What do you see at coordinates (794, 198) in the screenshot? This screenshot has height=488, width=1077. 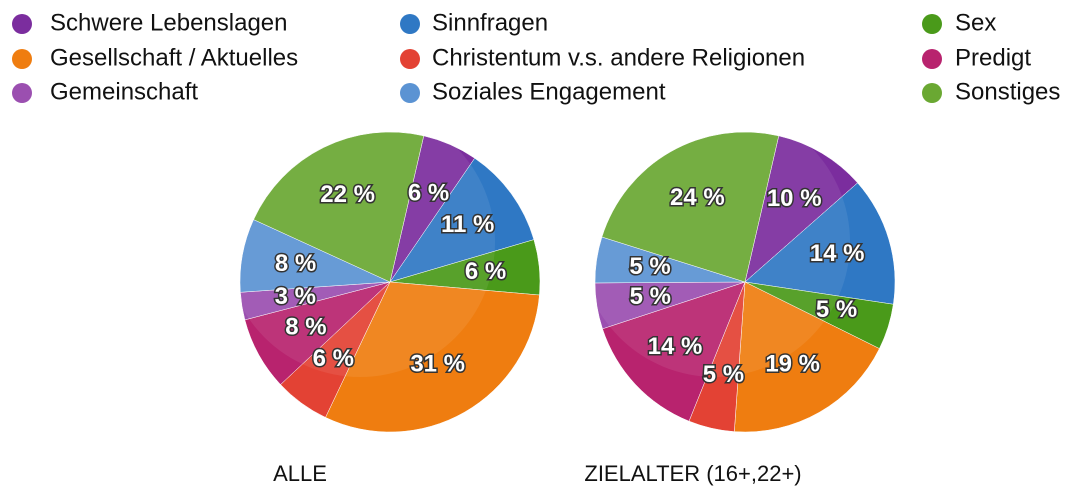 I see `data-label: 10 %` at bounding box center [794, 198].